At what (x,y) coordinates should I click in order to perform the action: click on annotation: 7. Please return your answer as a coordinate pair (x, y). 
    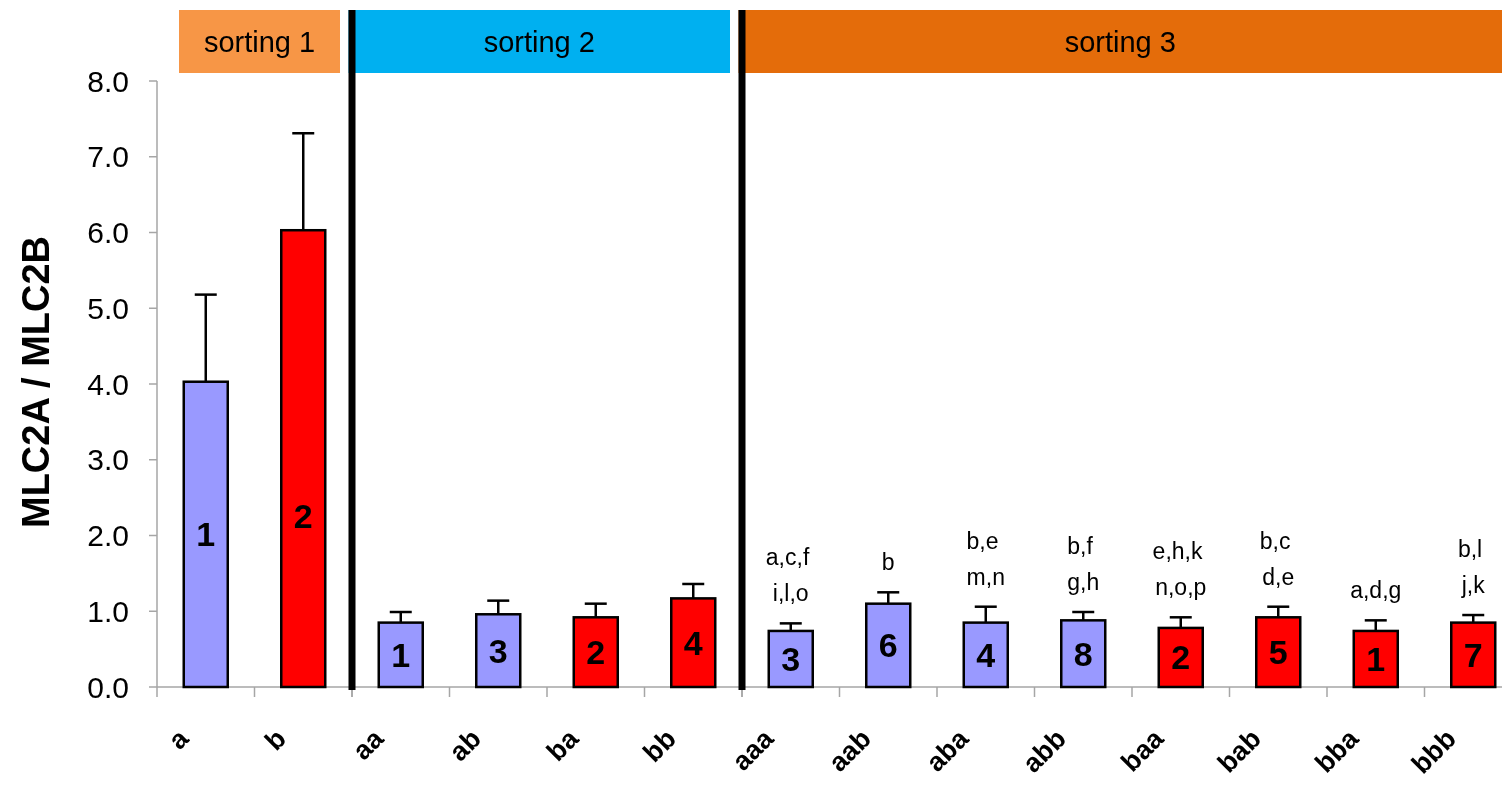
    Looking at the image, I should click on (1473, 654).